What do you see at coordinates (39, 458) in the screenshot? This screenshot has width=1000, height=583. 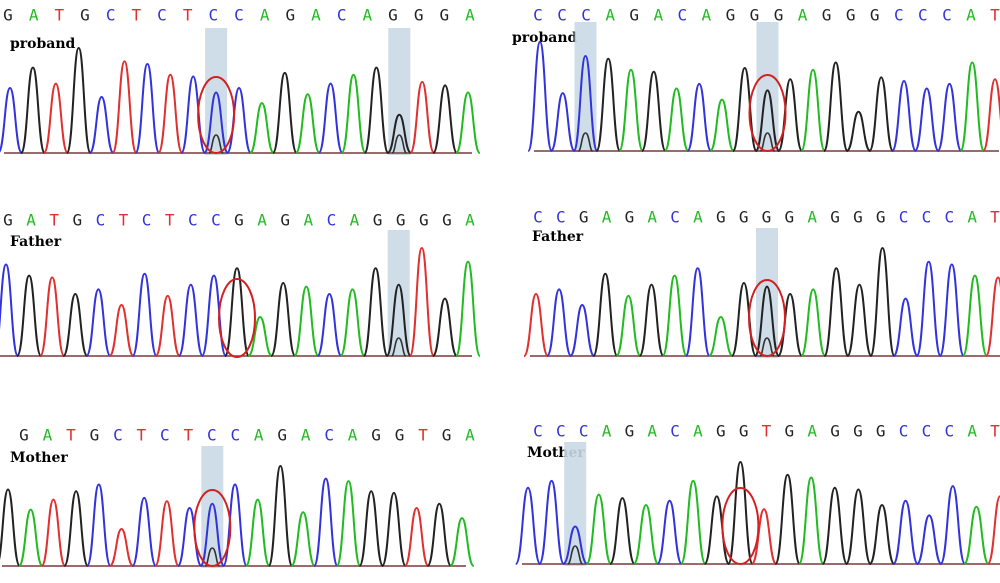 I see `panel-label: Mother` at bounding box center [39, 458].